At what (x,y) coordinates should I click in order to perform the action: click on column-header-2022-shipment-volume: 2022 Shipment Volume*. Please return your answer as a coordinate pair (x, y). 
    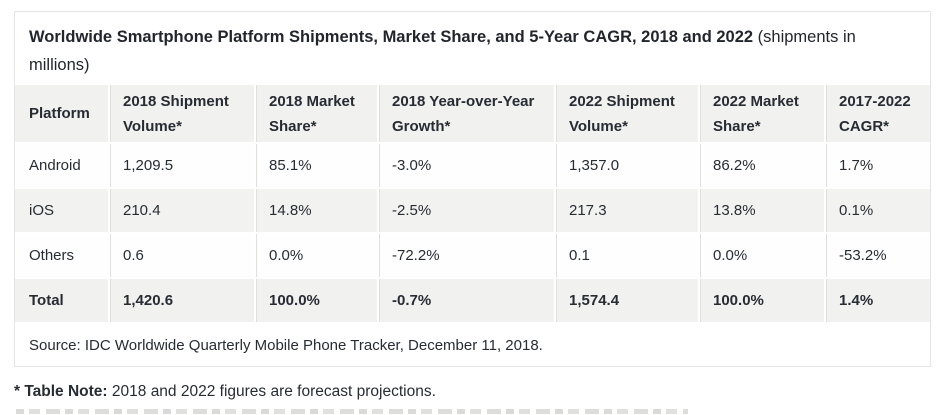
    Looking at the image, I should click on (626, 113).